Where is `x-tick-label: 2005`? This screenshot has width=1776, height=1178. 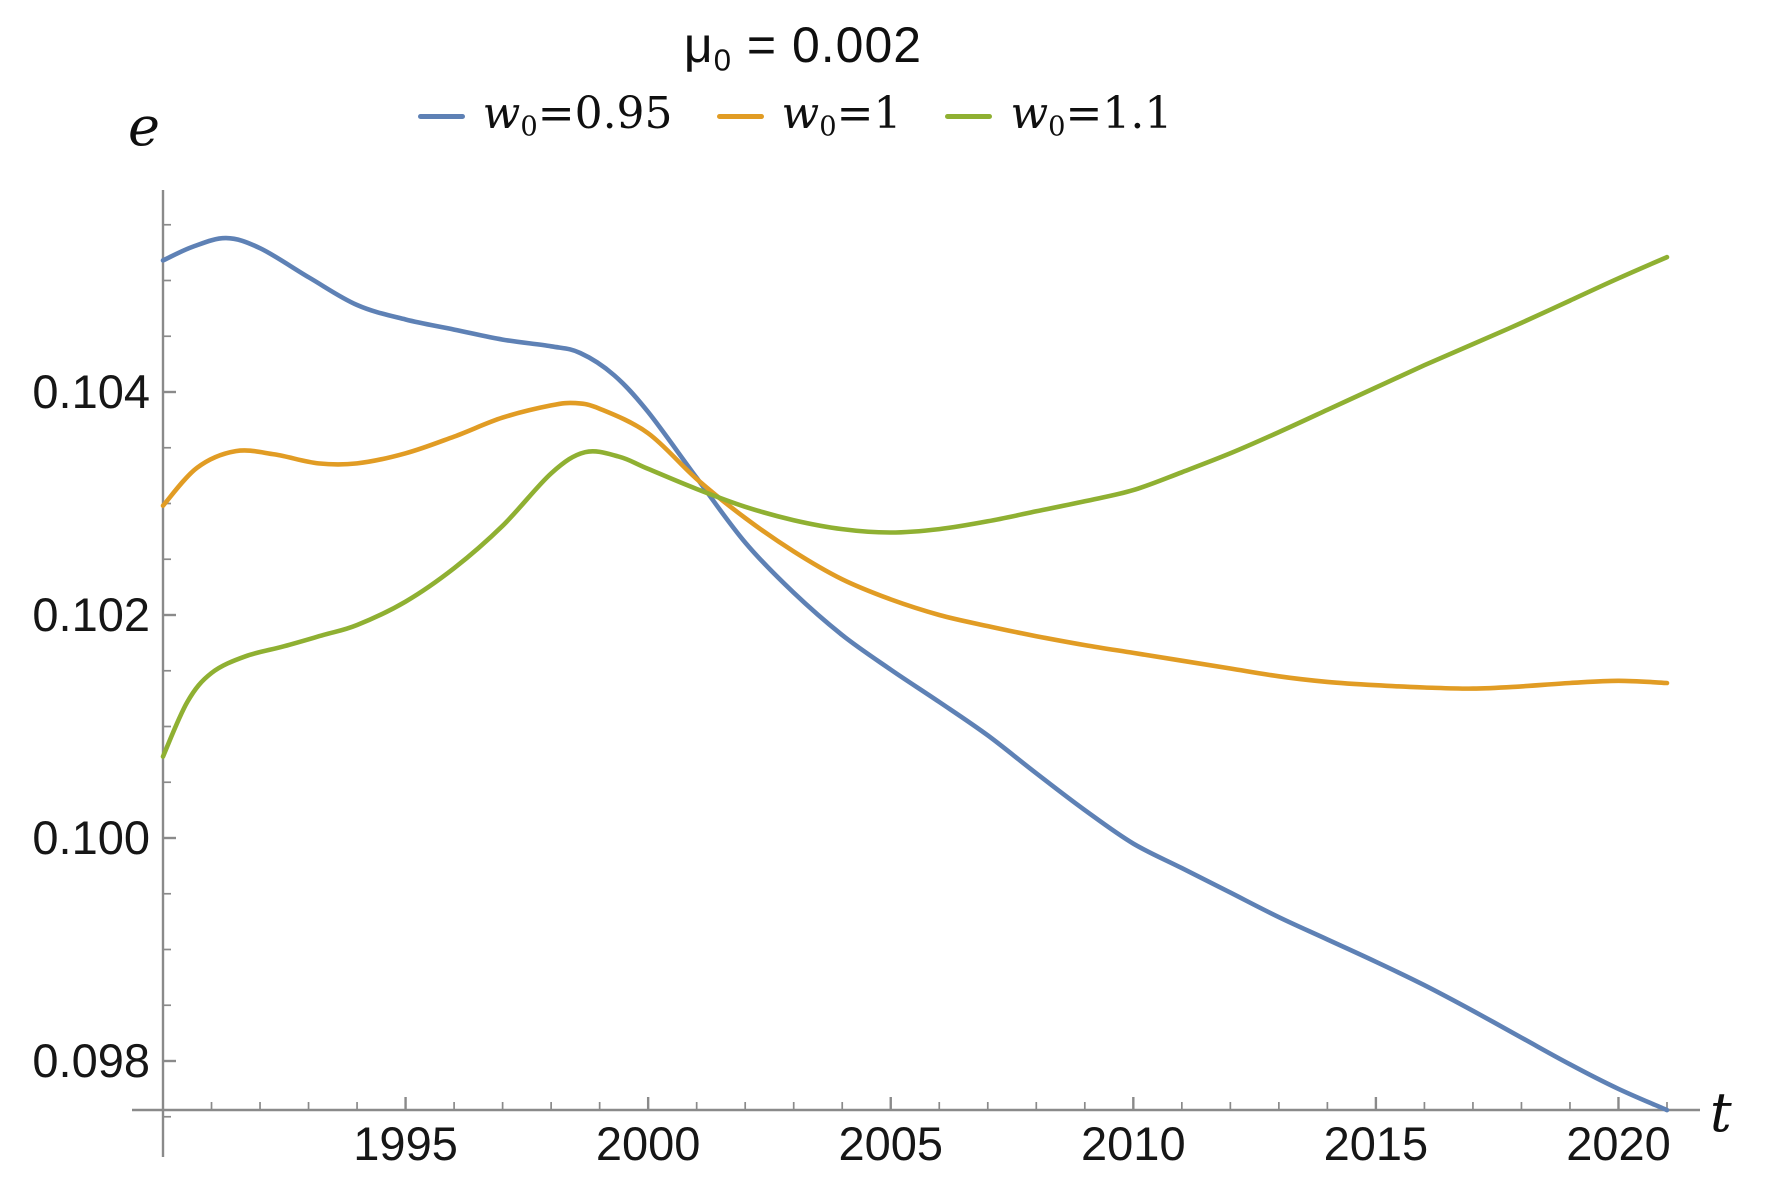
x-tick-label: 2005 is located at coordinates (890, 1143).